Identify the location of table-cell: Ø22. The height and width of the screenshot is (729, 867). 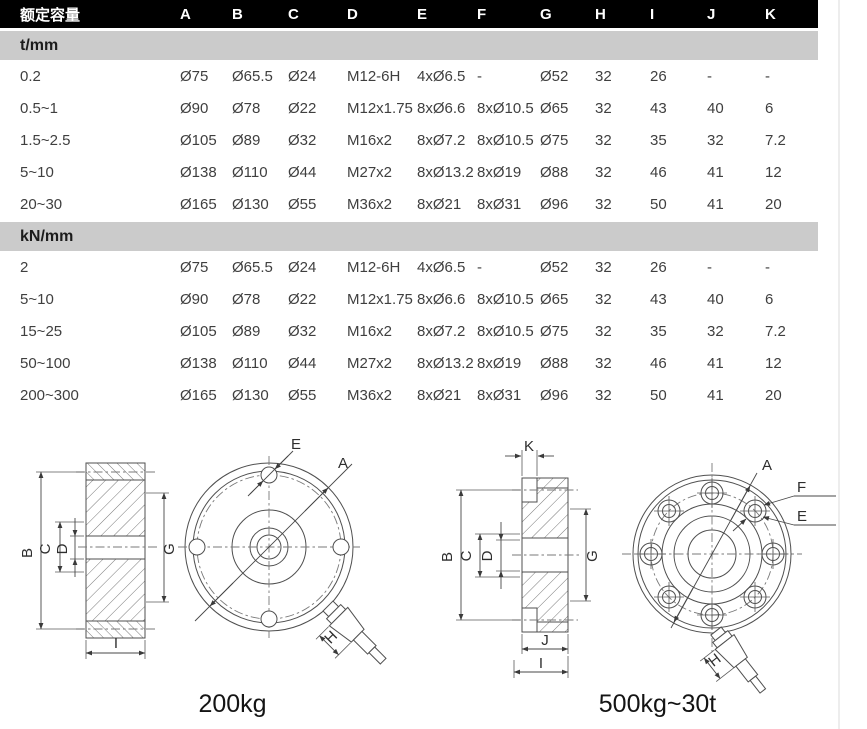
(302, 299).